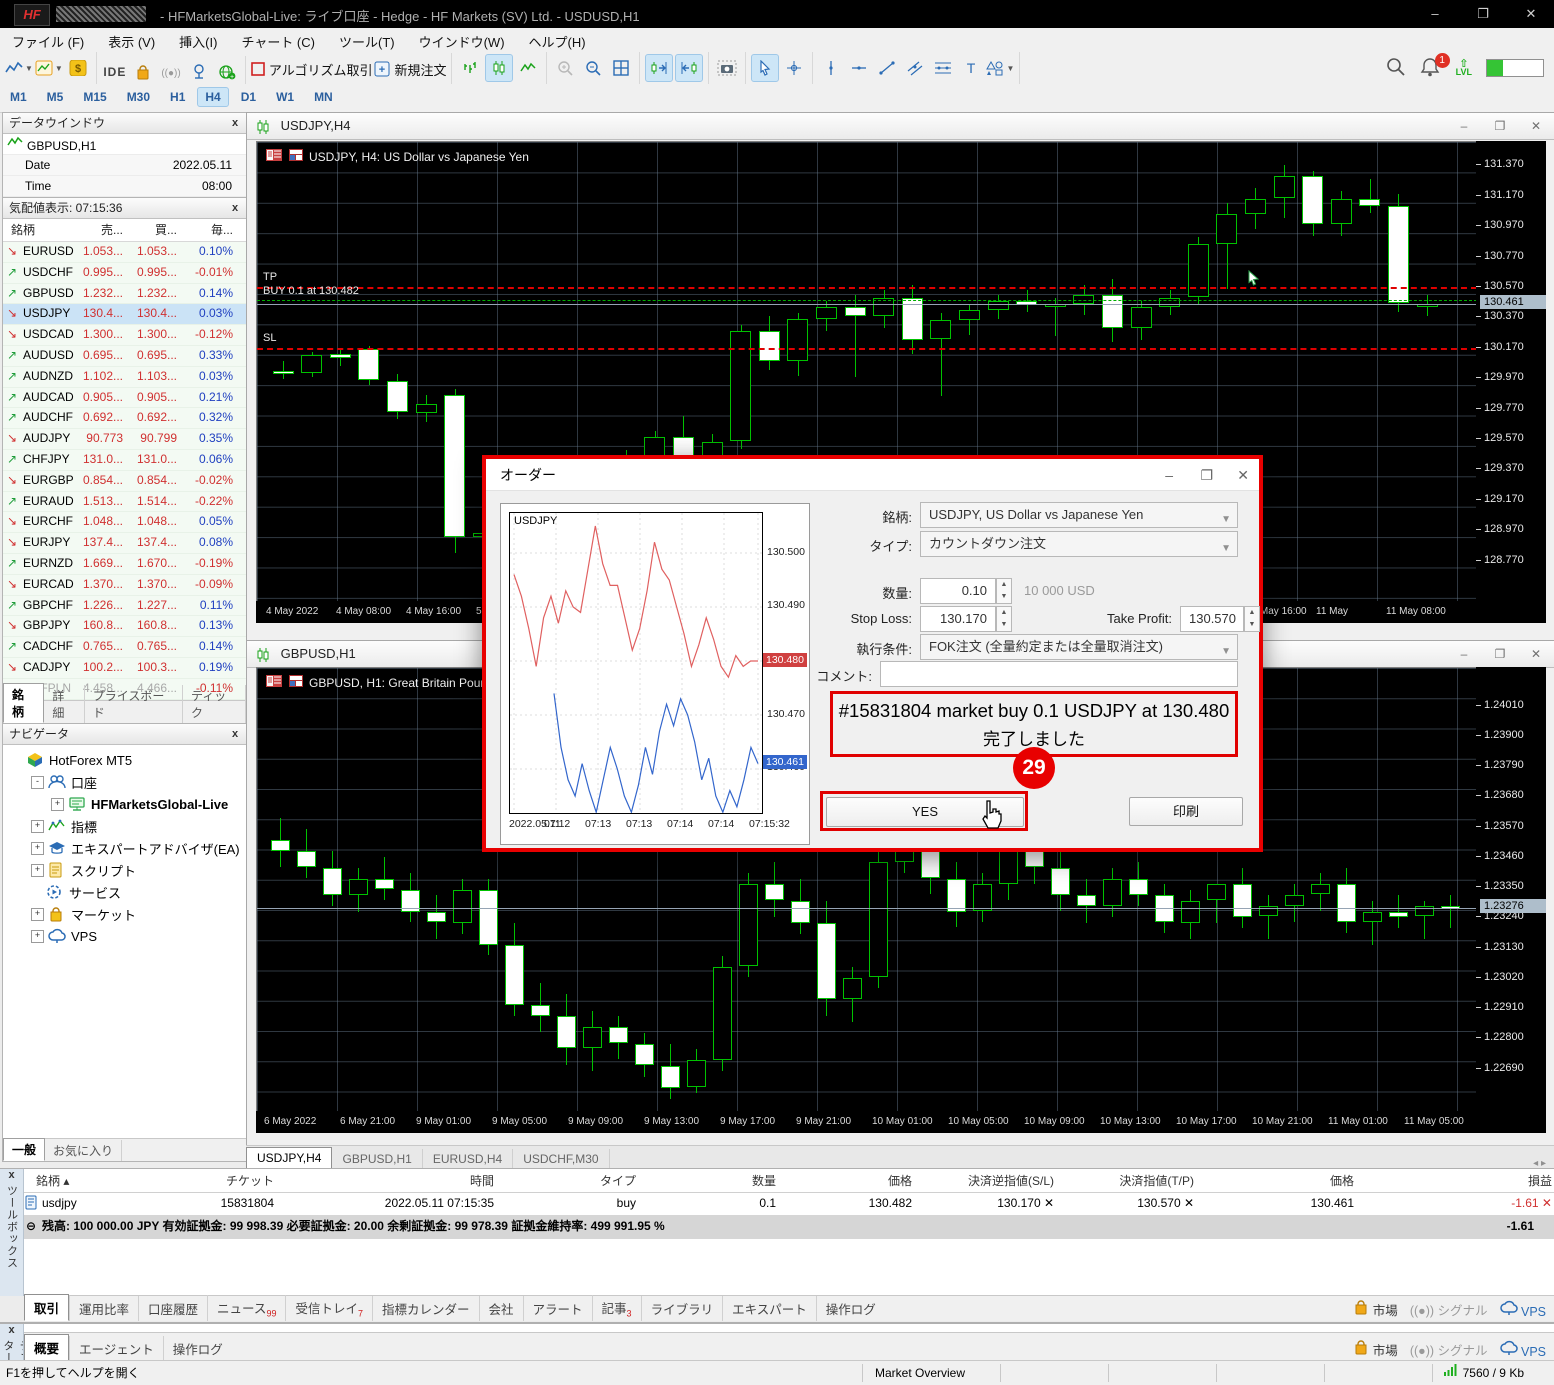  Describe the element at coordinates (124, 208) in the screenshot. I see `market-watch-header: 気配値表示: 07:15:36 x` at that location.